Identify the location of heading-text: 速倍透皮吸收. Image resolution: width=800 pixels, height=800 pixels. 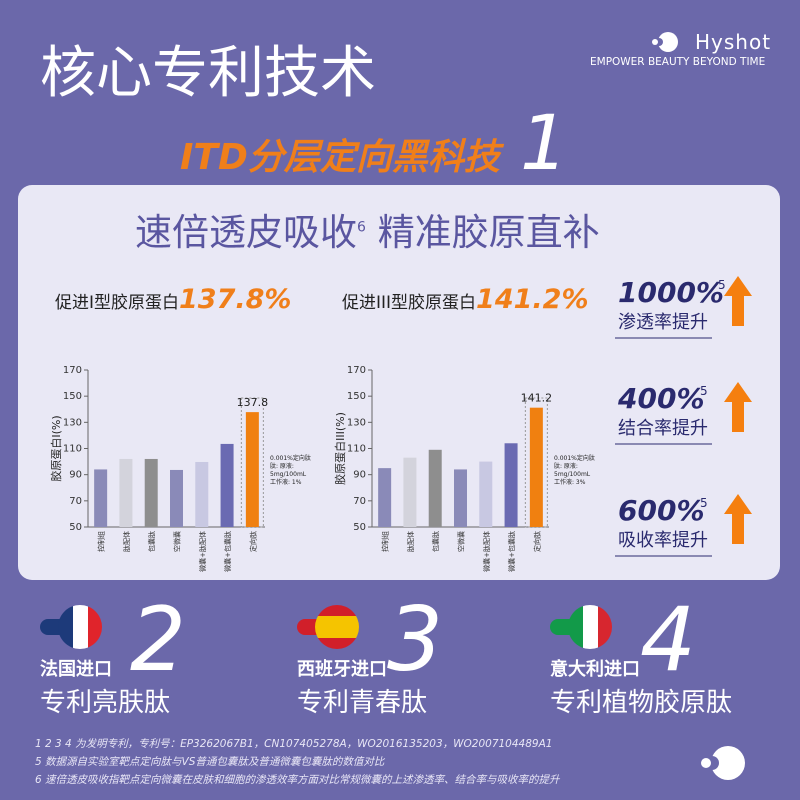
(246, 232).